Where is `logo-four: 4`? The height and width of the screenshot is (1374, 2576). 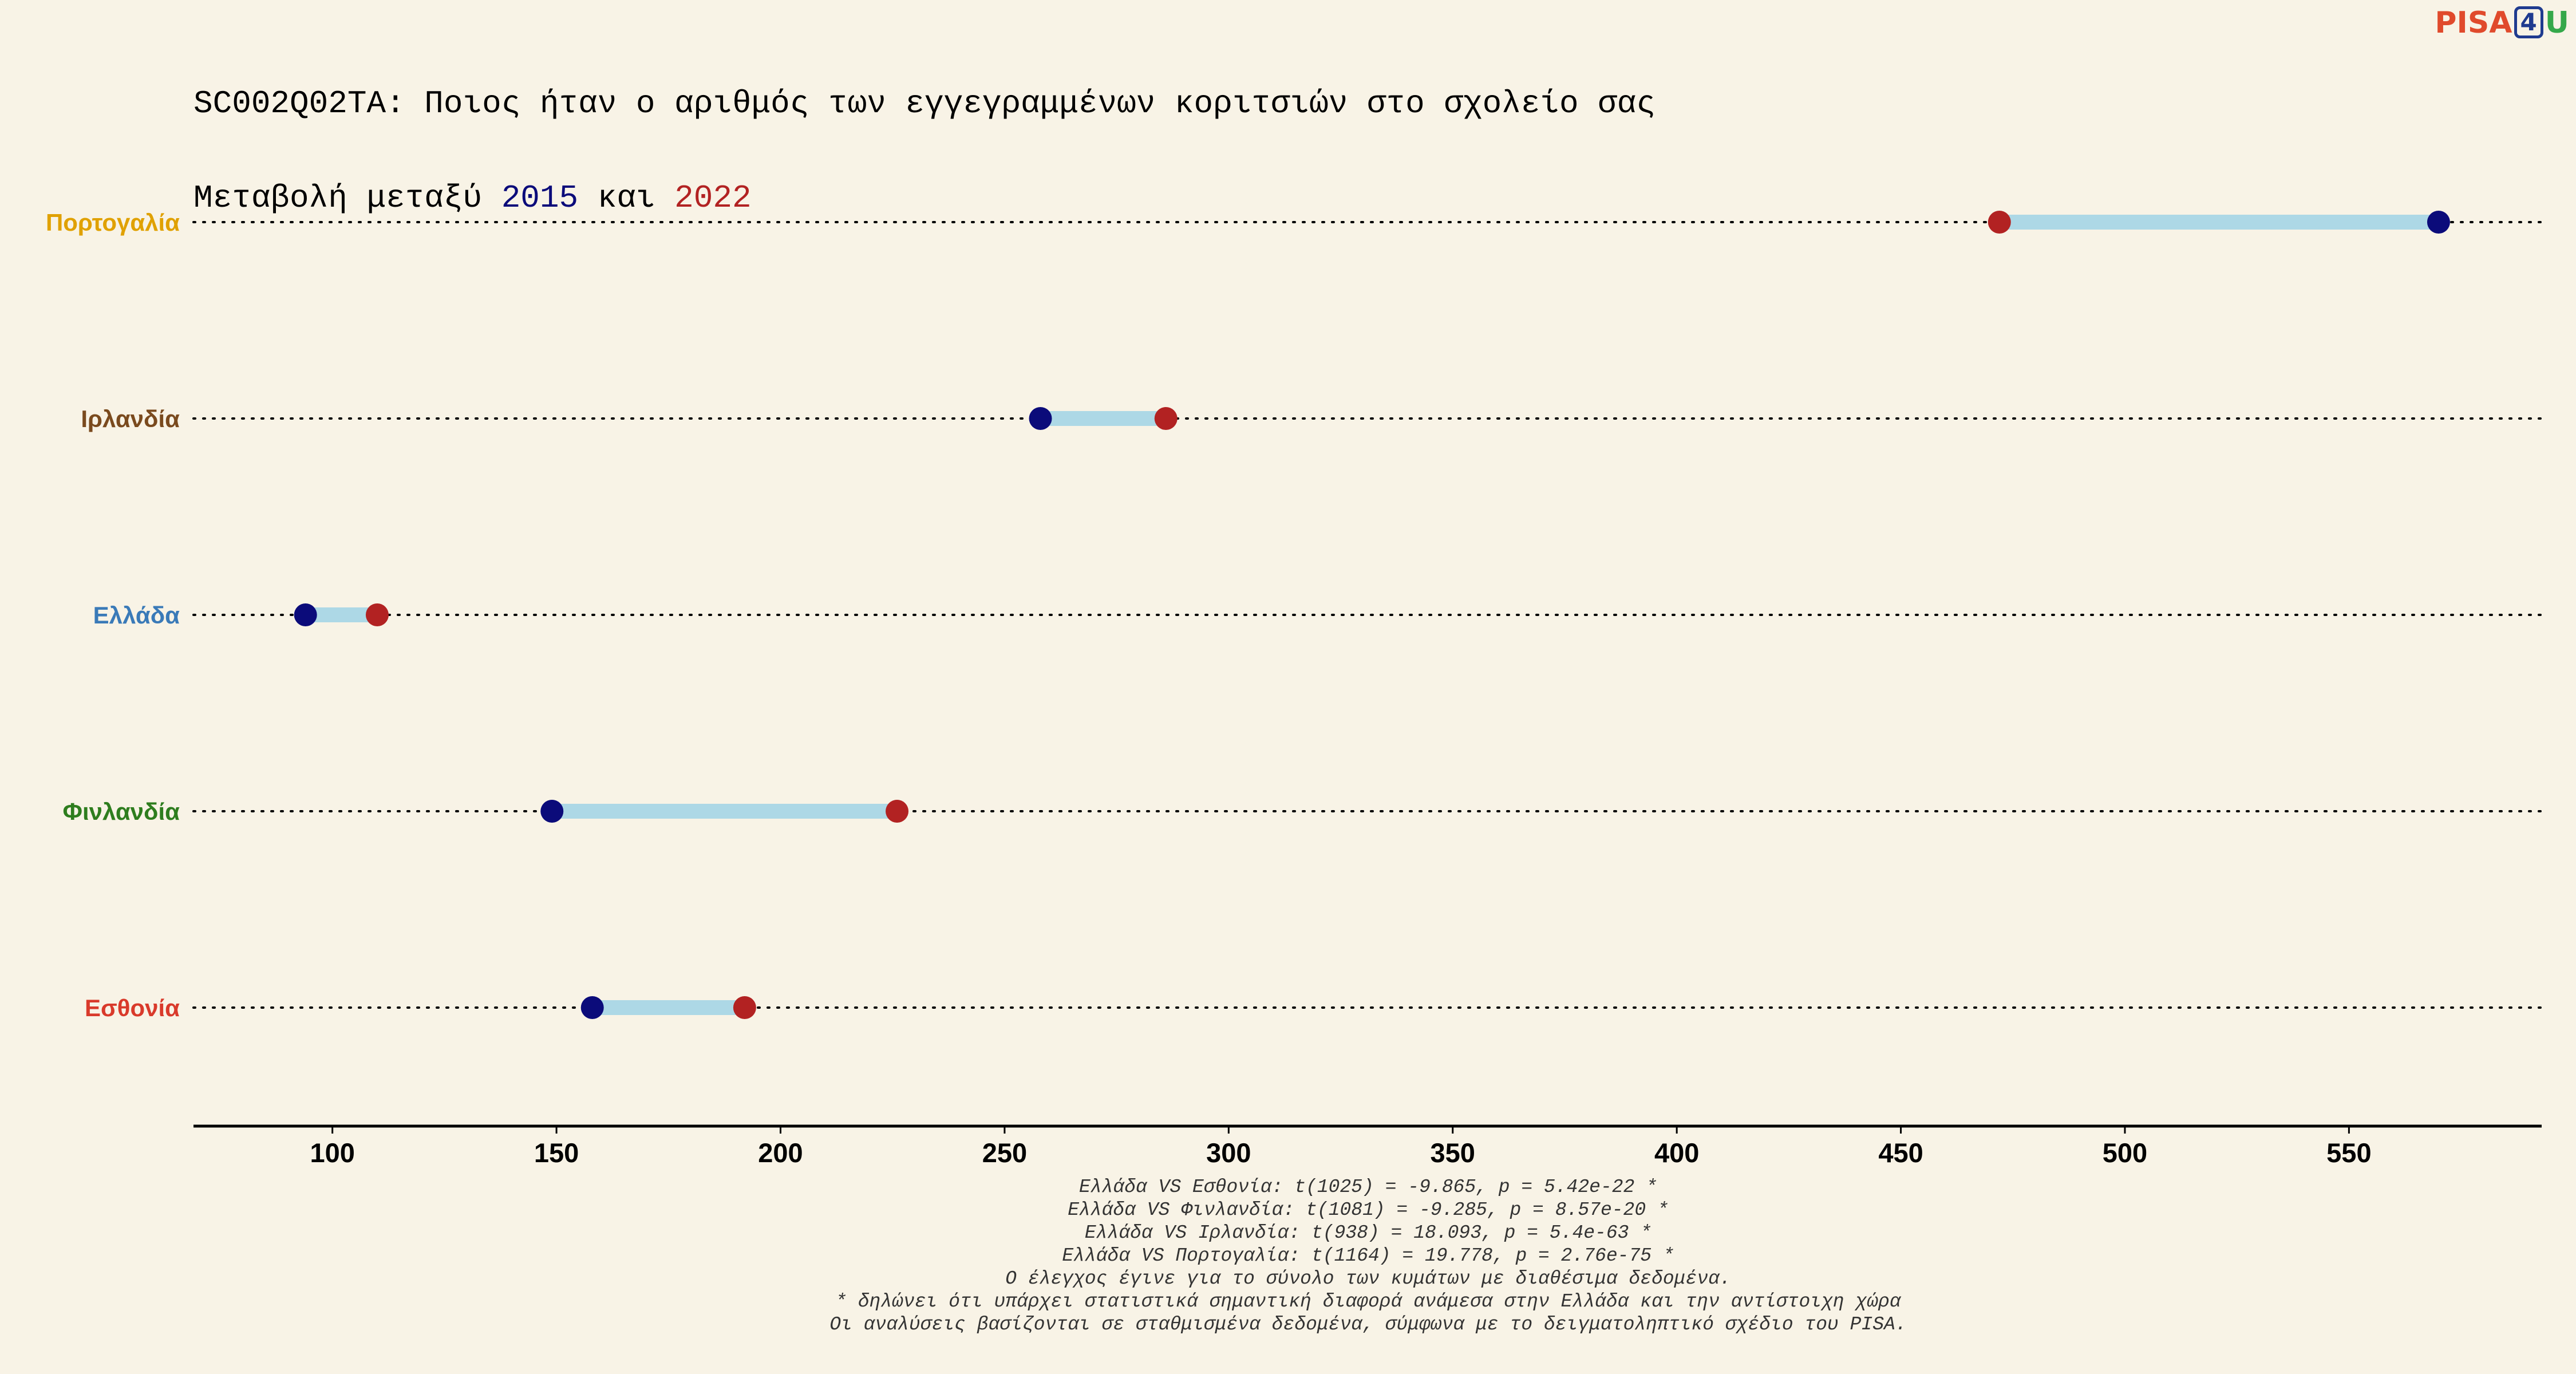
logo-four: 4 is located at coordinates (2528, 22).